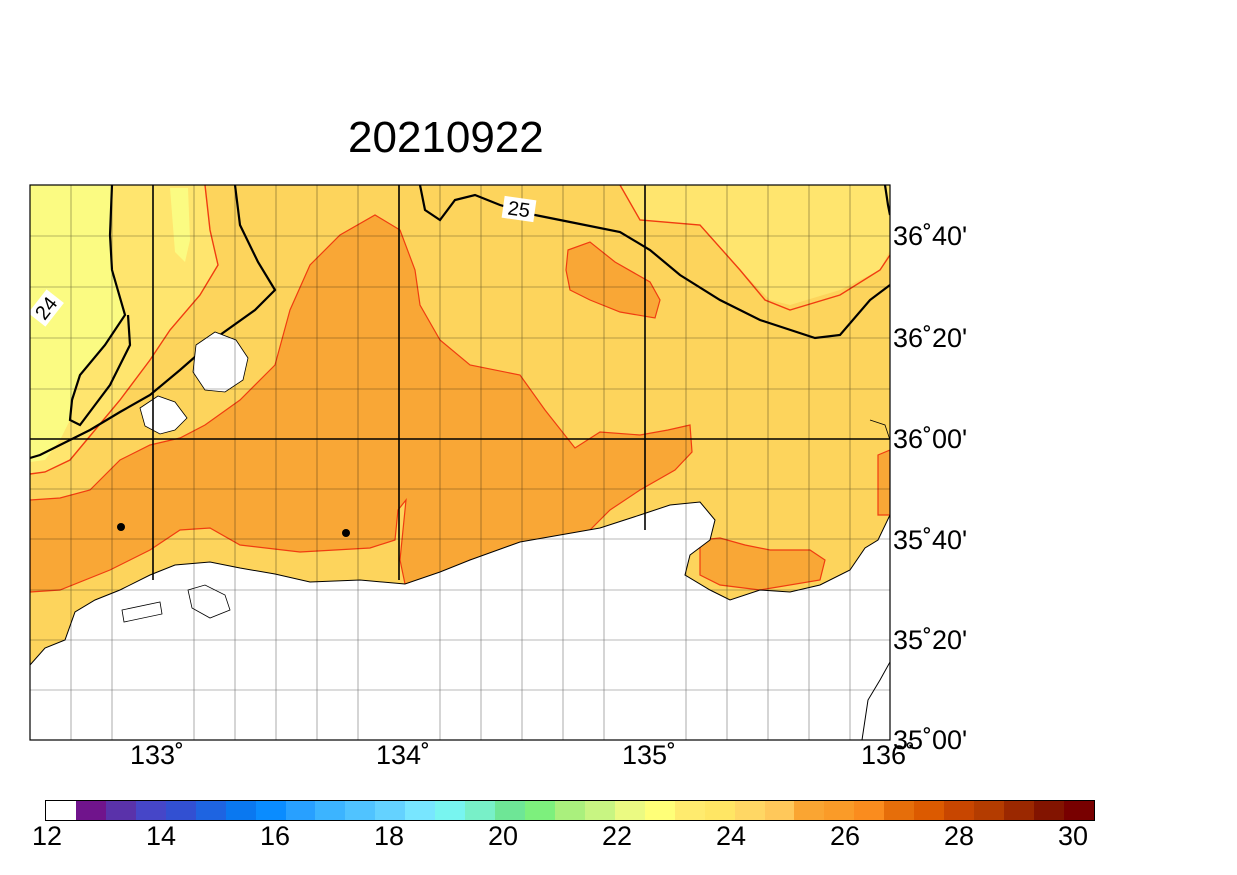  I want to click on contour-25-line-mid, so click(153, 322).